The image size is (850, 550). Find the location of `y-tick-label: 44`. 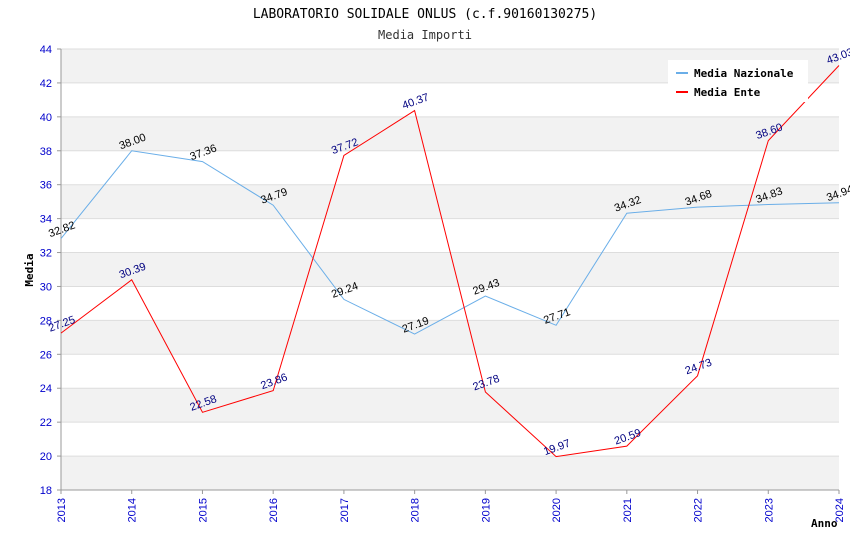

y-tick-label: 44 is located at coordinates (46, 50).